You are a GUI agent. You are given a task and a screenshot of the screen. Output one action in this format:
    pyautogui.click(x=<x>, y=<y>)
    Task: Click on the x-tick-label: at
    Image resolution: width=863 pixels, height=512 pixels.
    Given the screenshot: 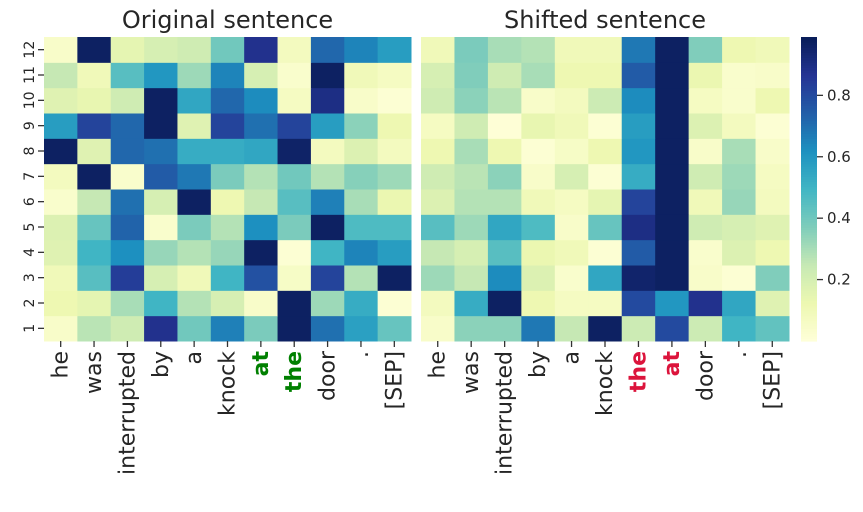 What is the action you would take?
    pyautogui.click(x=261, y=364)
    